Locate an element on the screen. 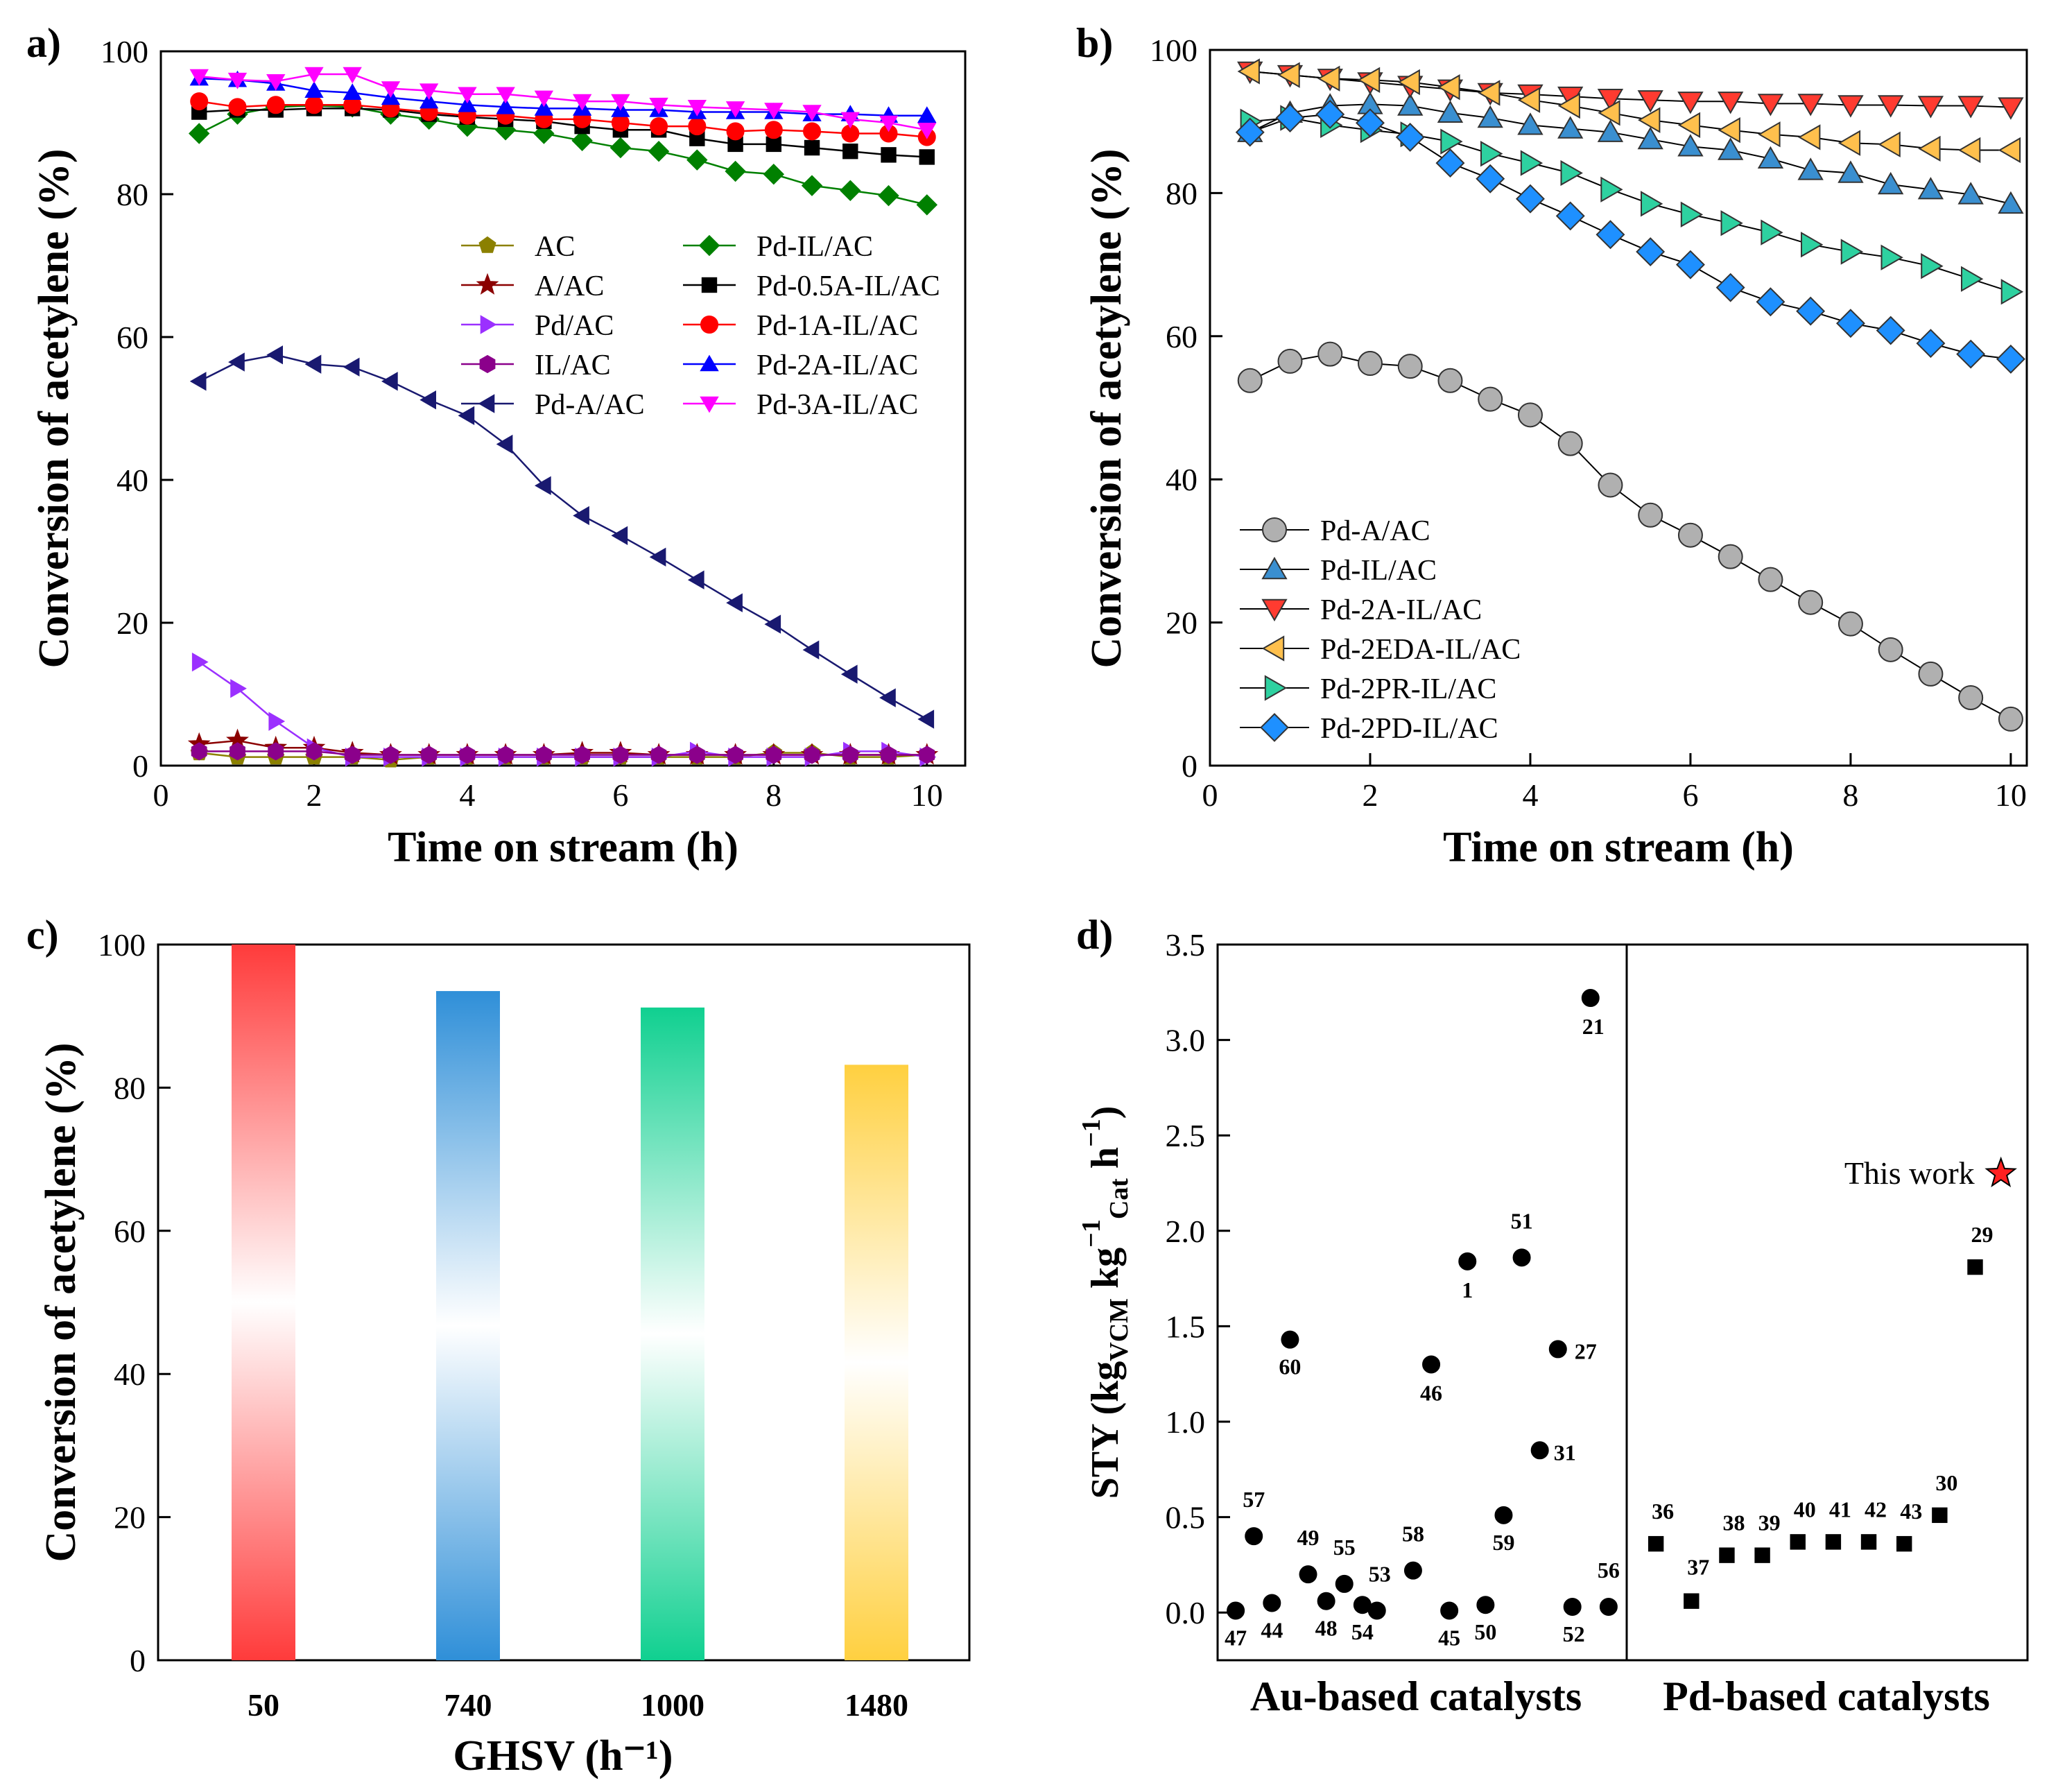 The image size is (2058, 1792). panel-c-xtick-label: 1480 is located at coordinates (876, 1705).